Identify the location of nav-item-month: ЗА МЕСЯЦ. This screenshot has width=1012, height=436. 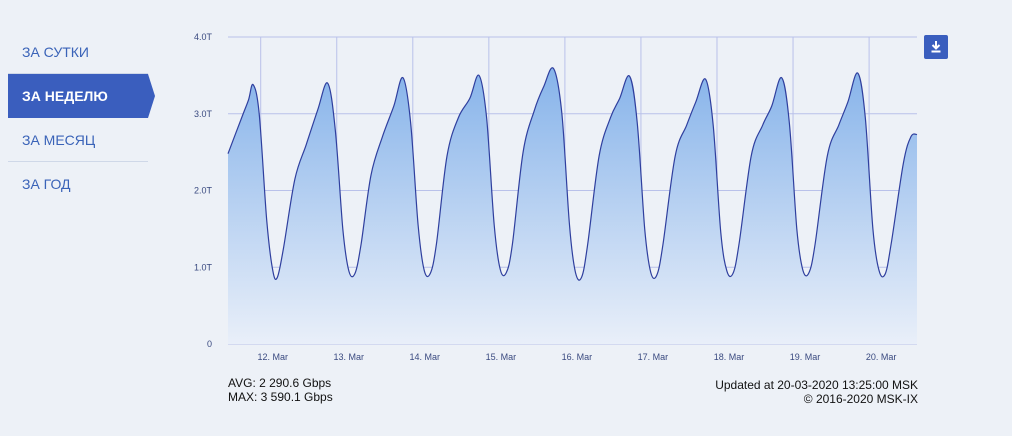
(78, 140).